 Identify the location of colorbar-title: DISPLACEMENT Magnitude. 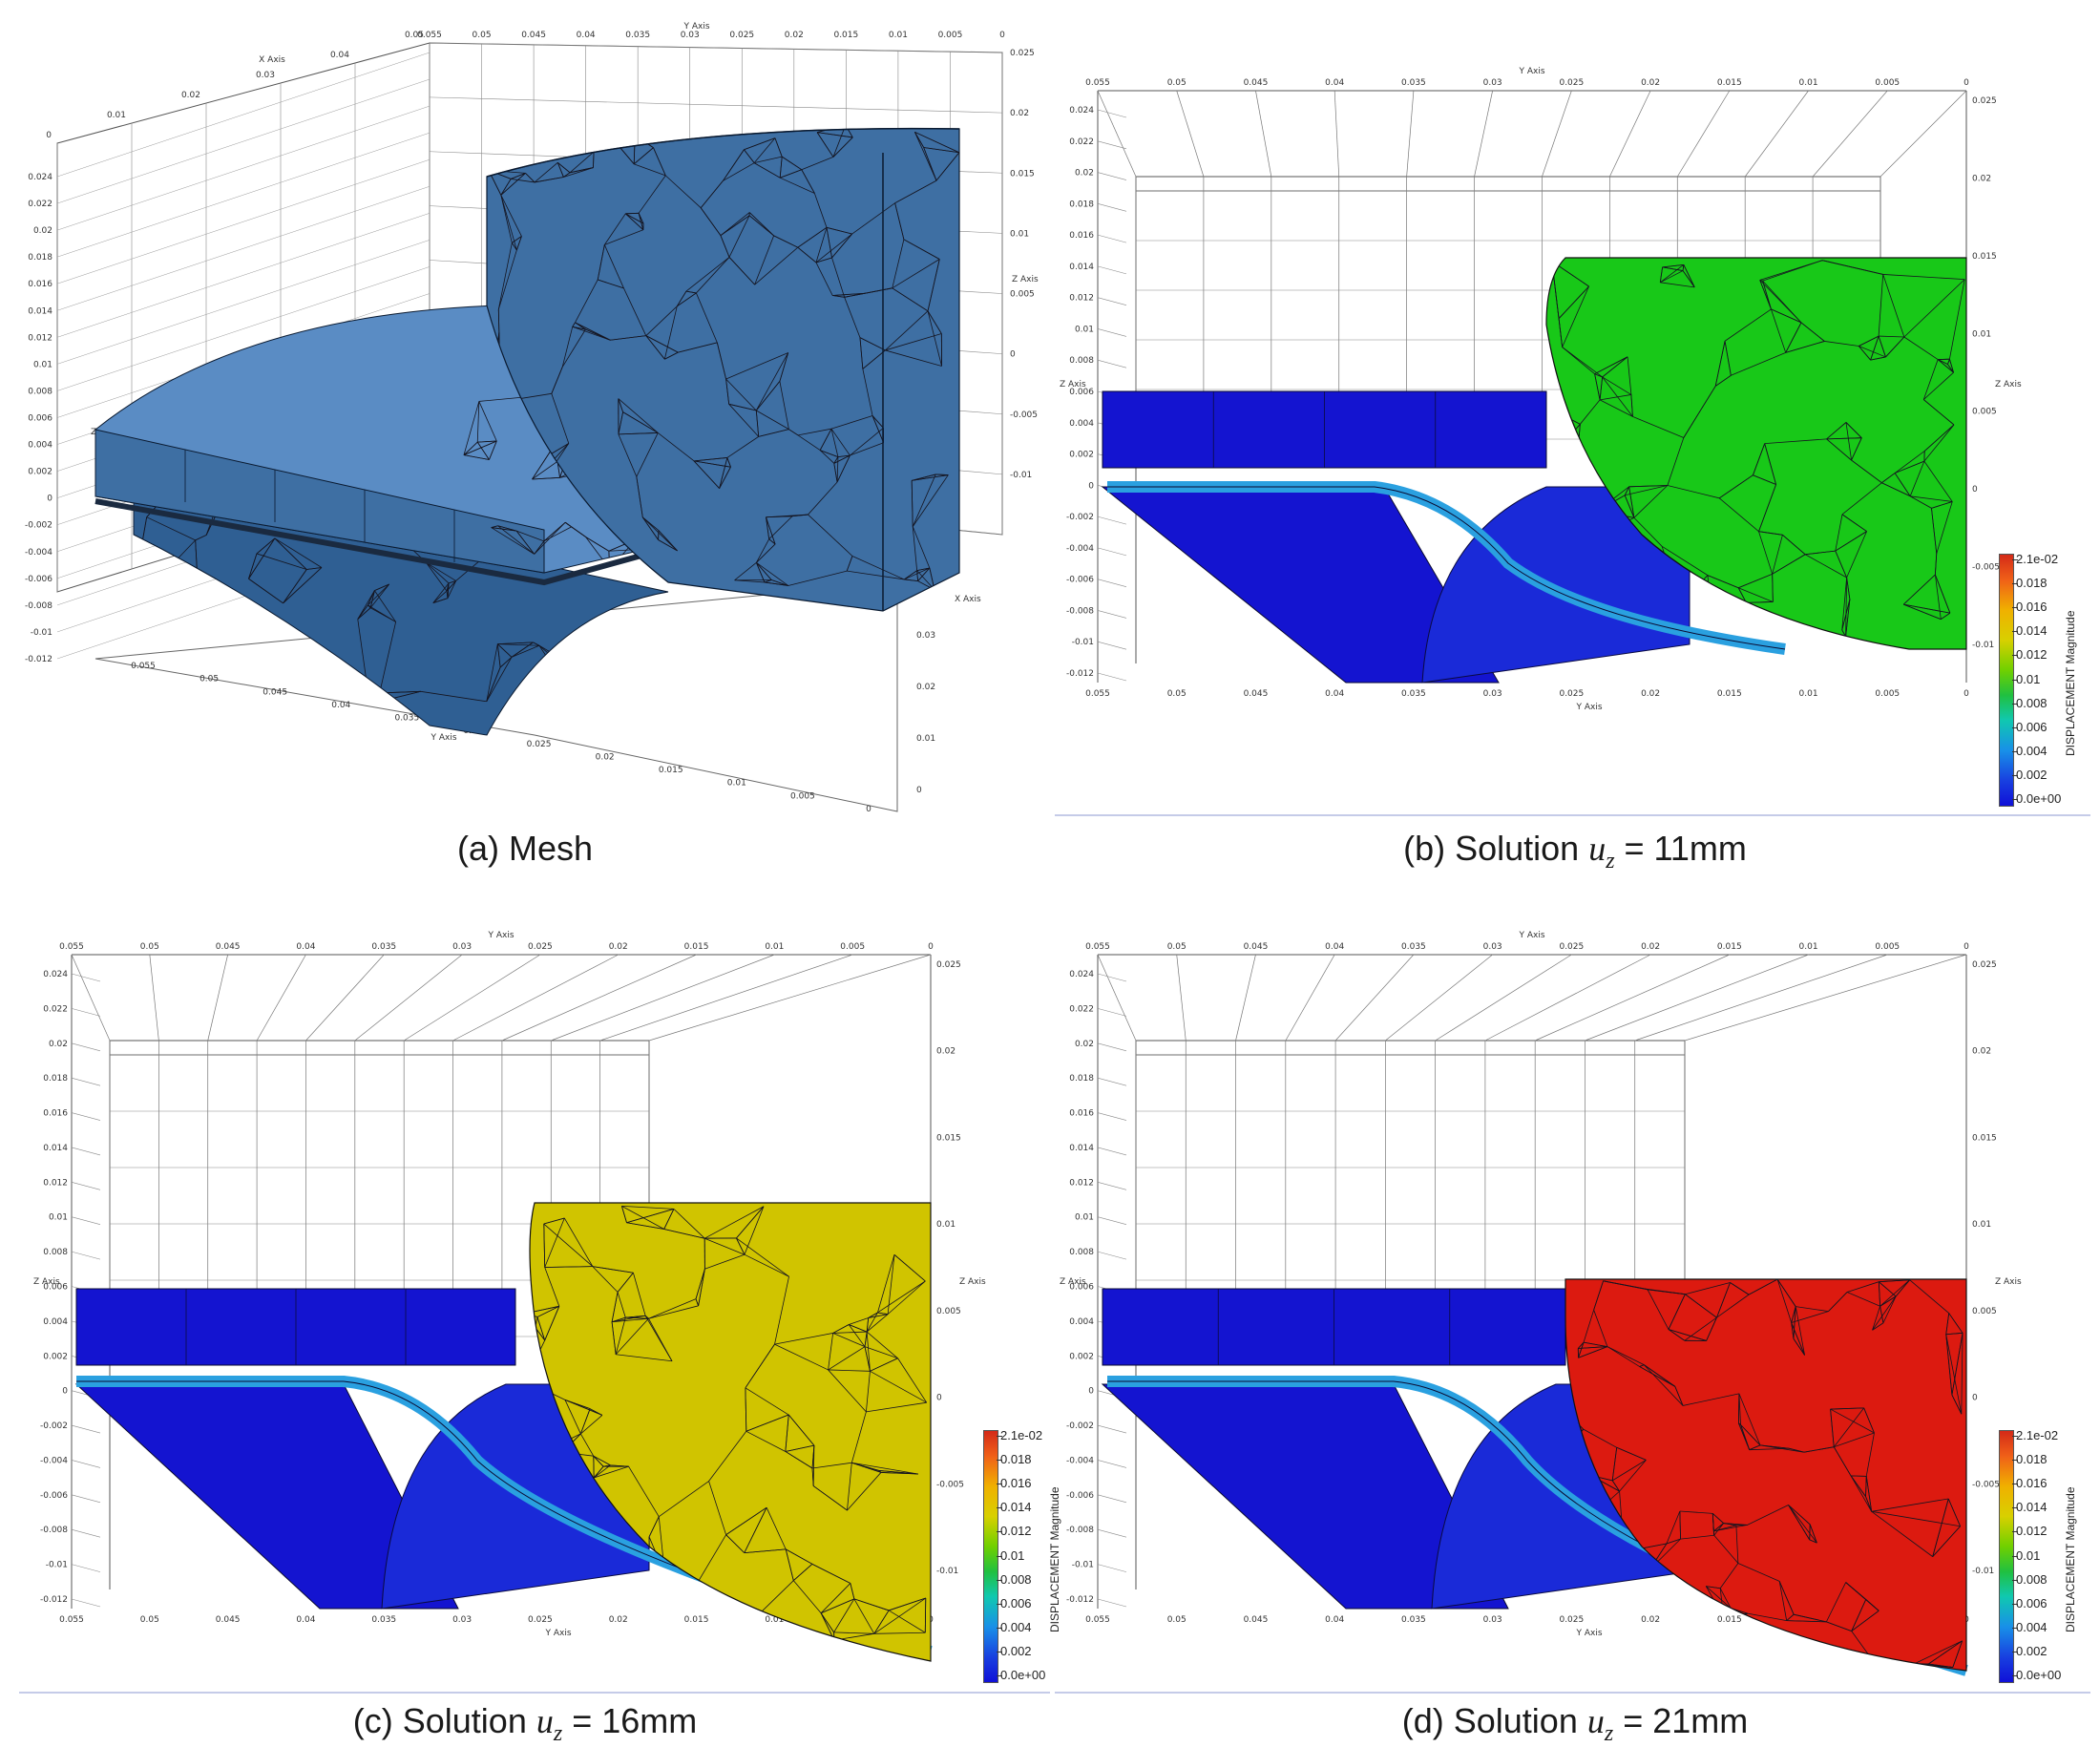
(2070, 683).